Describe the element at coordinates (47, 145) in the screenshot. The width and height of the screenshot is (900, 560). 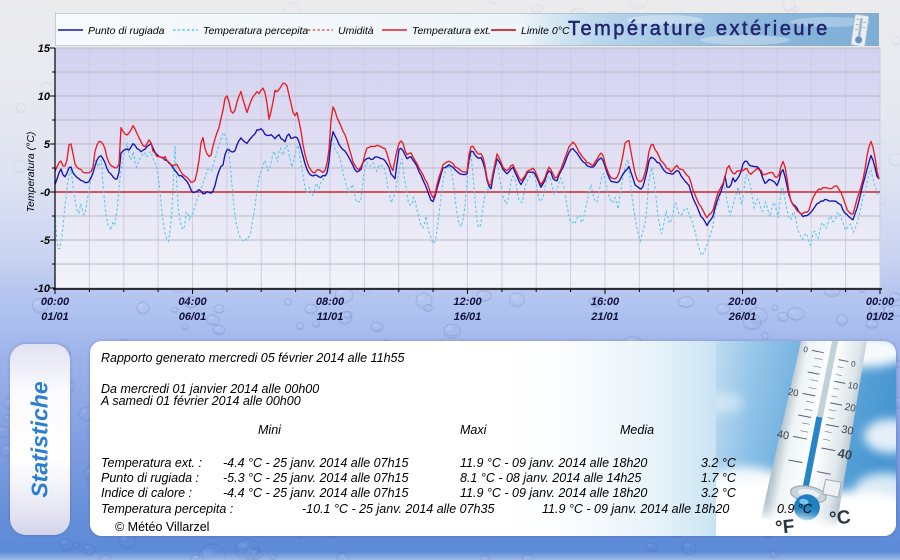
I see `svg-text: 5` at that location.